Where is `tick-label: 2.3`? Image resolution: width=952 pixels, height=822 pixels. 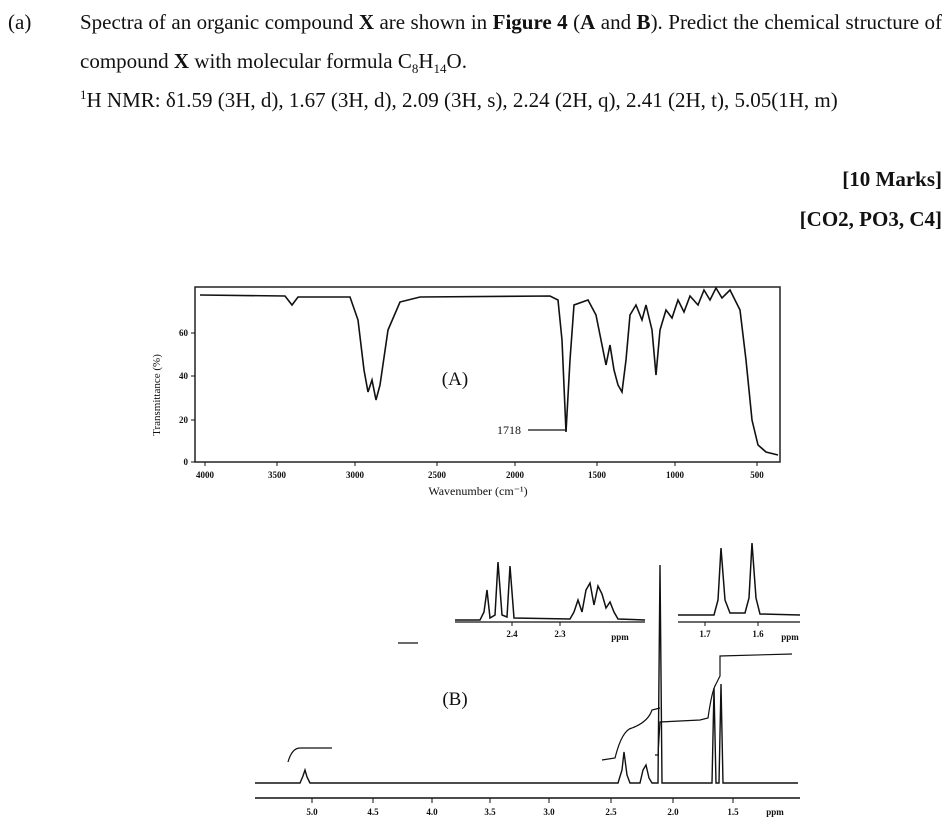
tick-label: 2.3 is located at coordinates (560, 634).